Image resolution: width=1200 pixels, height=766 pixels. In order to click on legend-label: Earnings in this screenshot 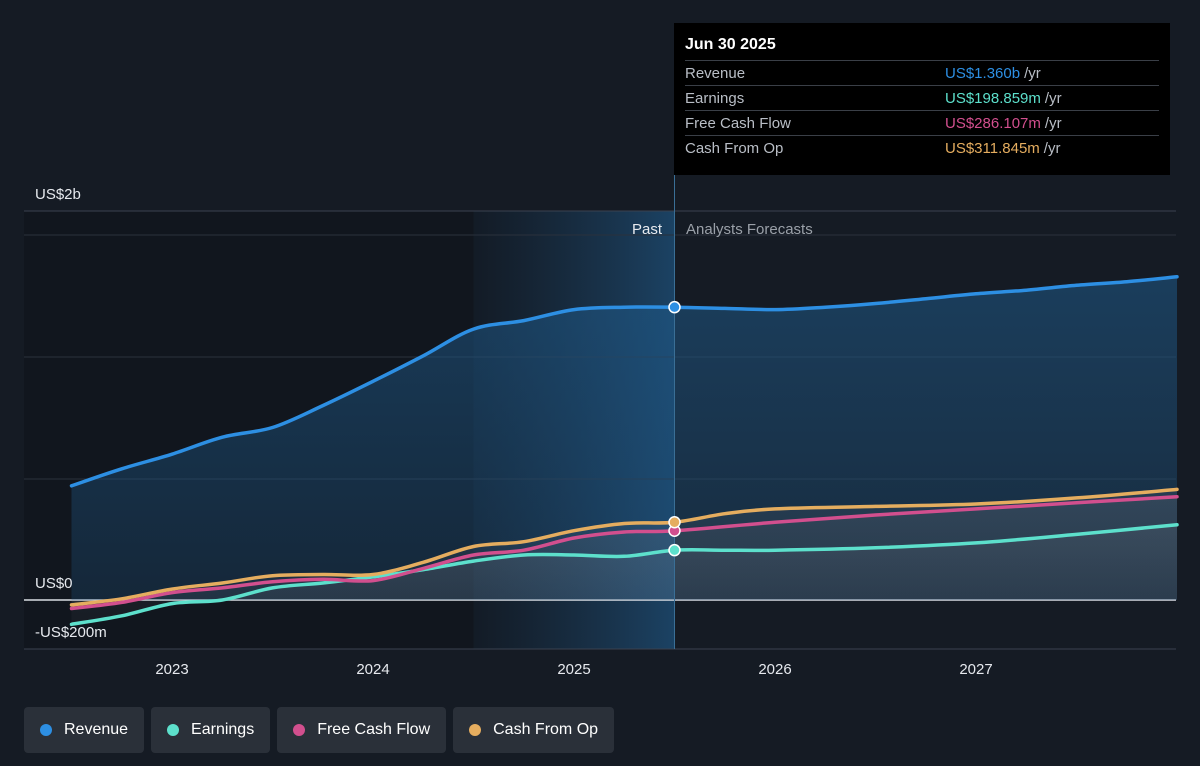, I will do `click(223, 729)`.